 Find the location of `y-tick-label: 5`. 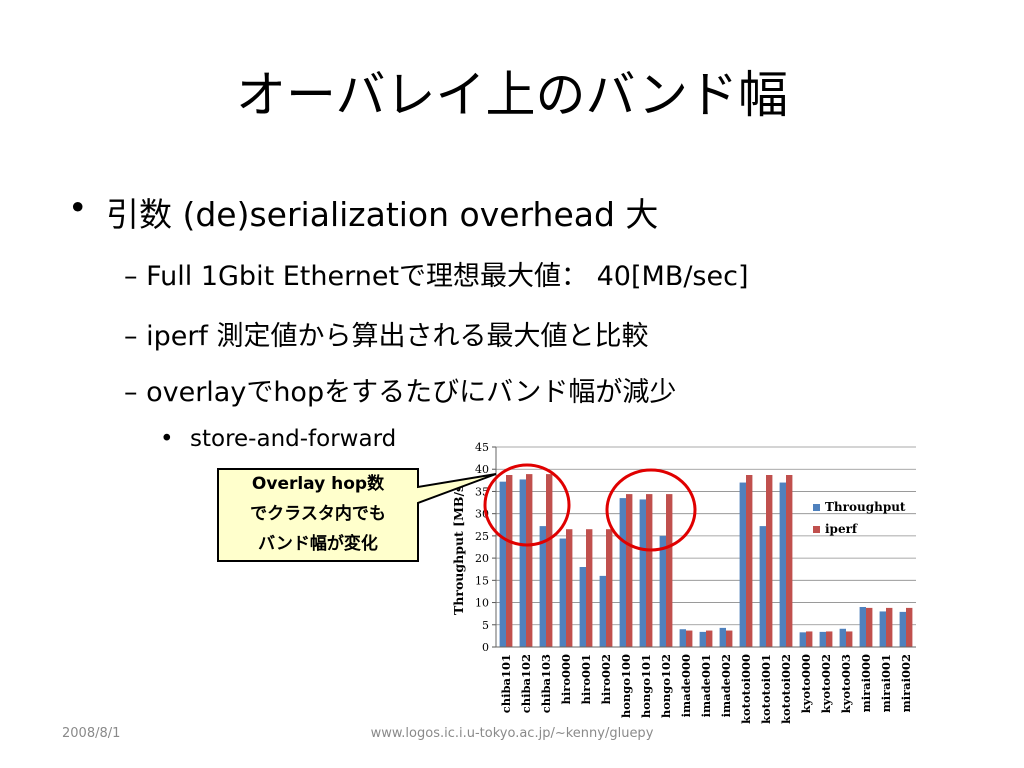

y-tick-label: 5 is located at coordinates (485, 625).